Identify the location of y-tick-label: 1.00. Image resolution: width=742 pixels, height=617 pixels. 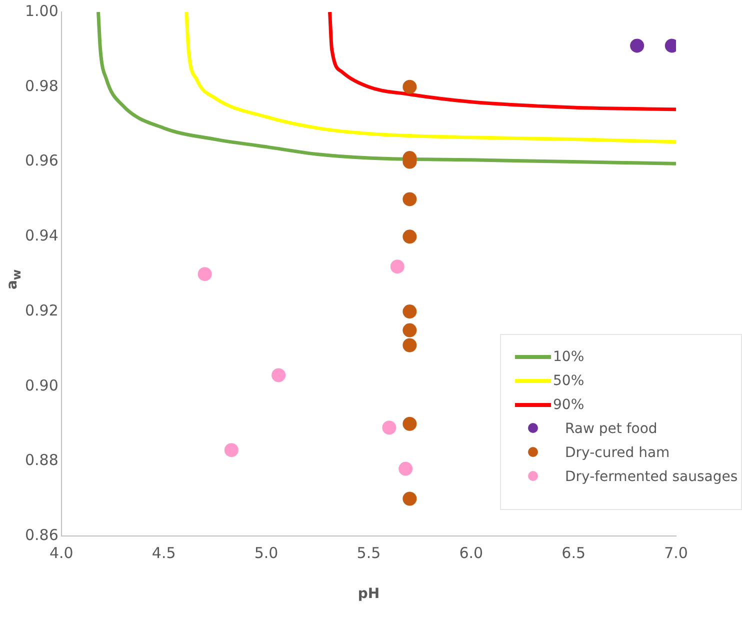
(41, 11).